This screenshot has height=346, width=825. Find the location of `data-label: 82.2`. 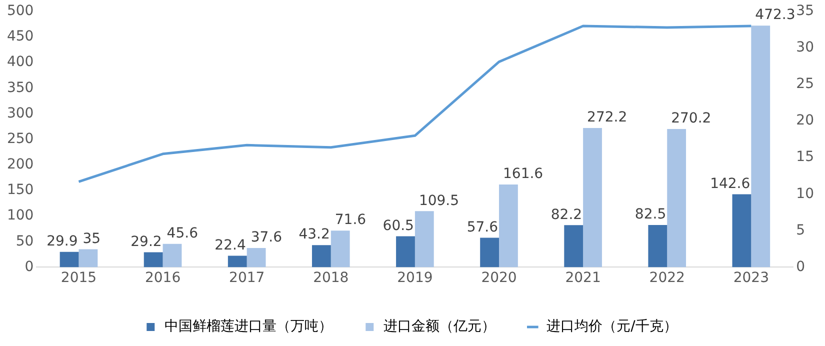

data-label: 82.2 is located at coordinates (566, 214).